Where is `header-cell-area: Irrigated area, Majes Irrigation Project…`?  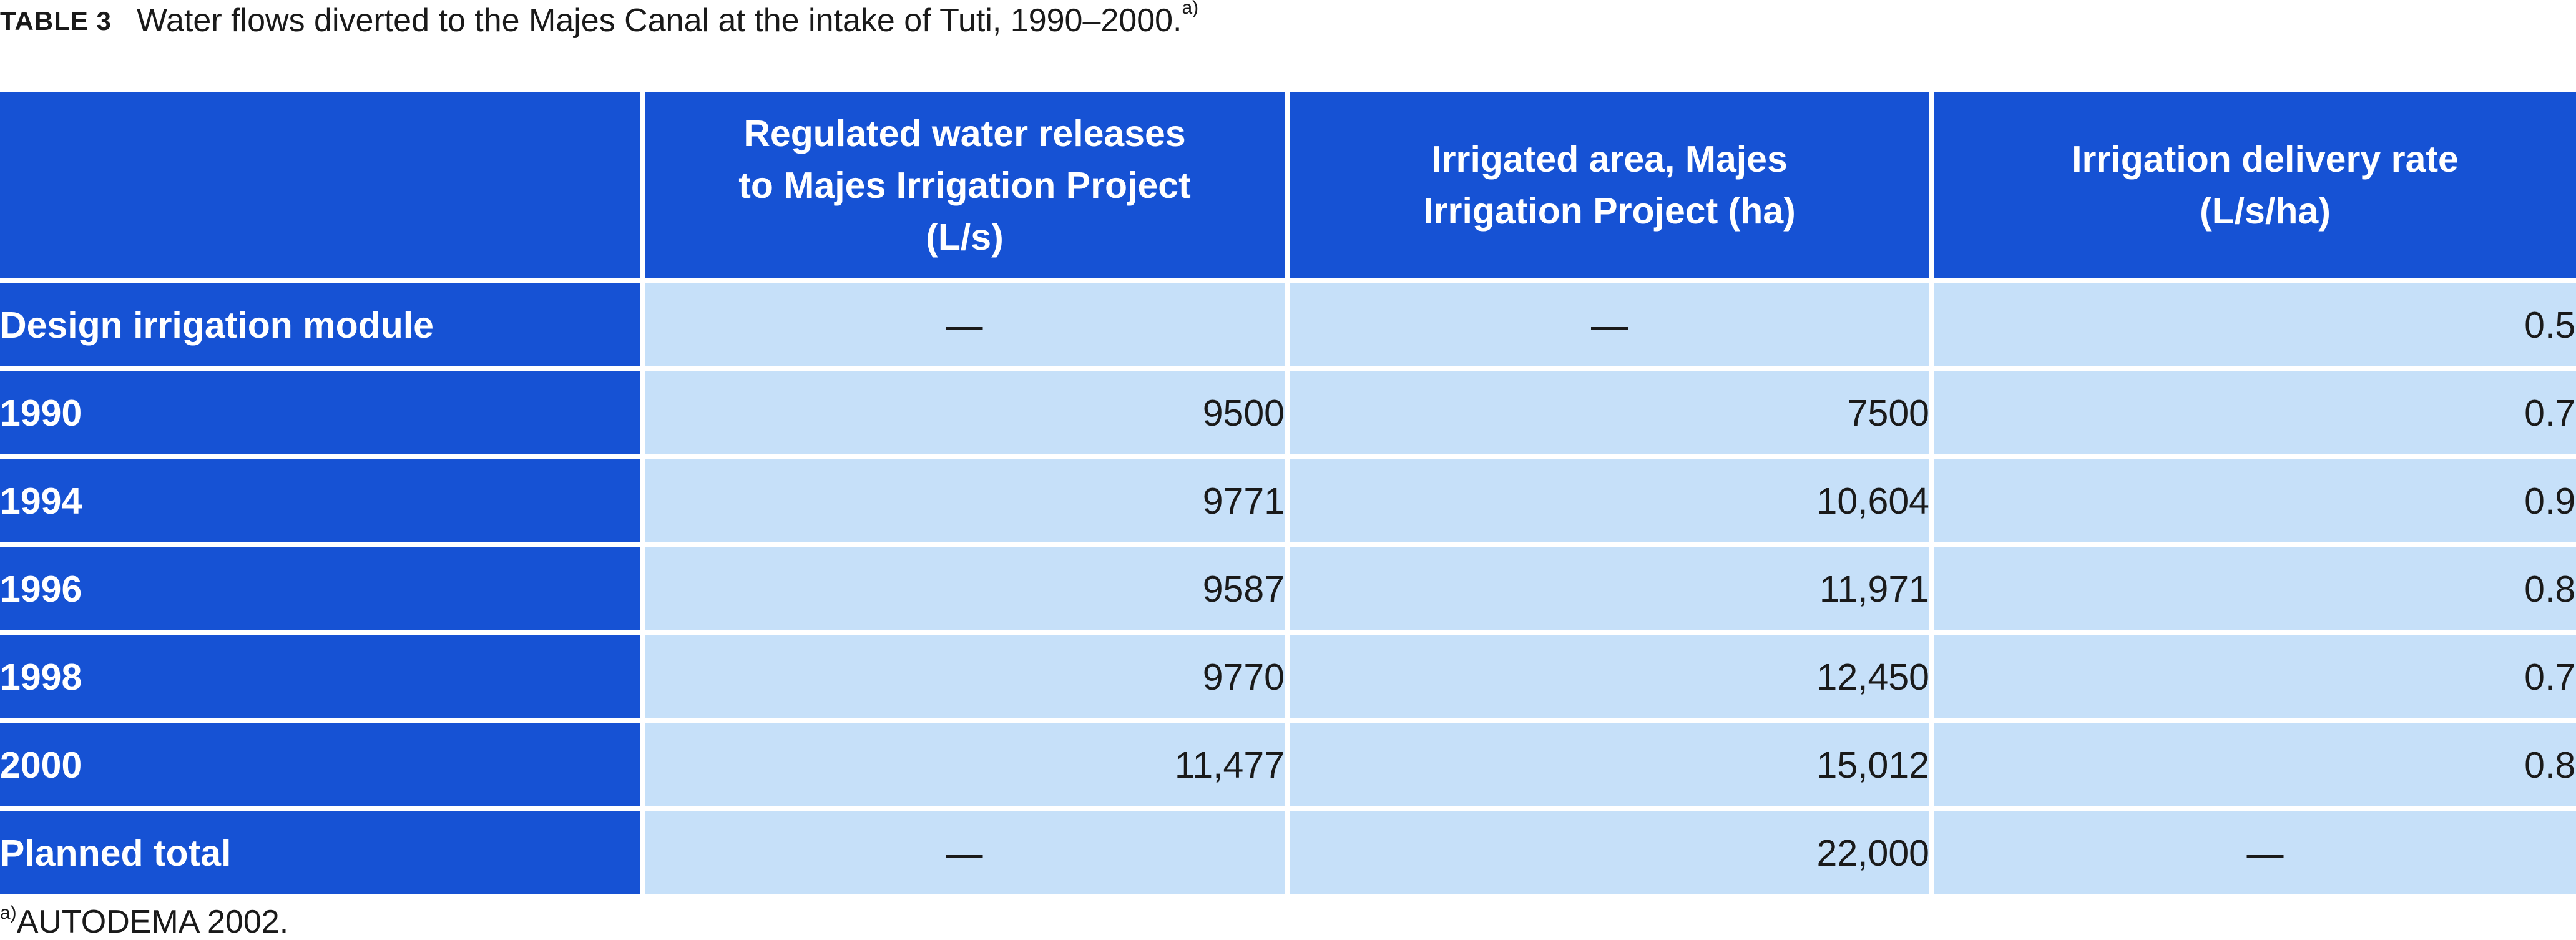
header-cell-area: Irrigated area, Majes Irrigation Project… is located at coordinates (1609, 185).